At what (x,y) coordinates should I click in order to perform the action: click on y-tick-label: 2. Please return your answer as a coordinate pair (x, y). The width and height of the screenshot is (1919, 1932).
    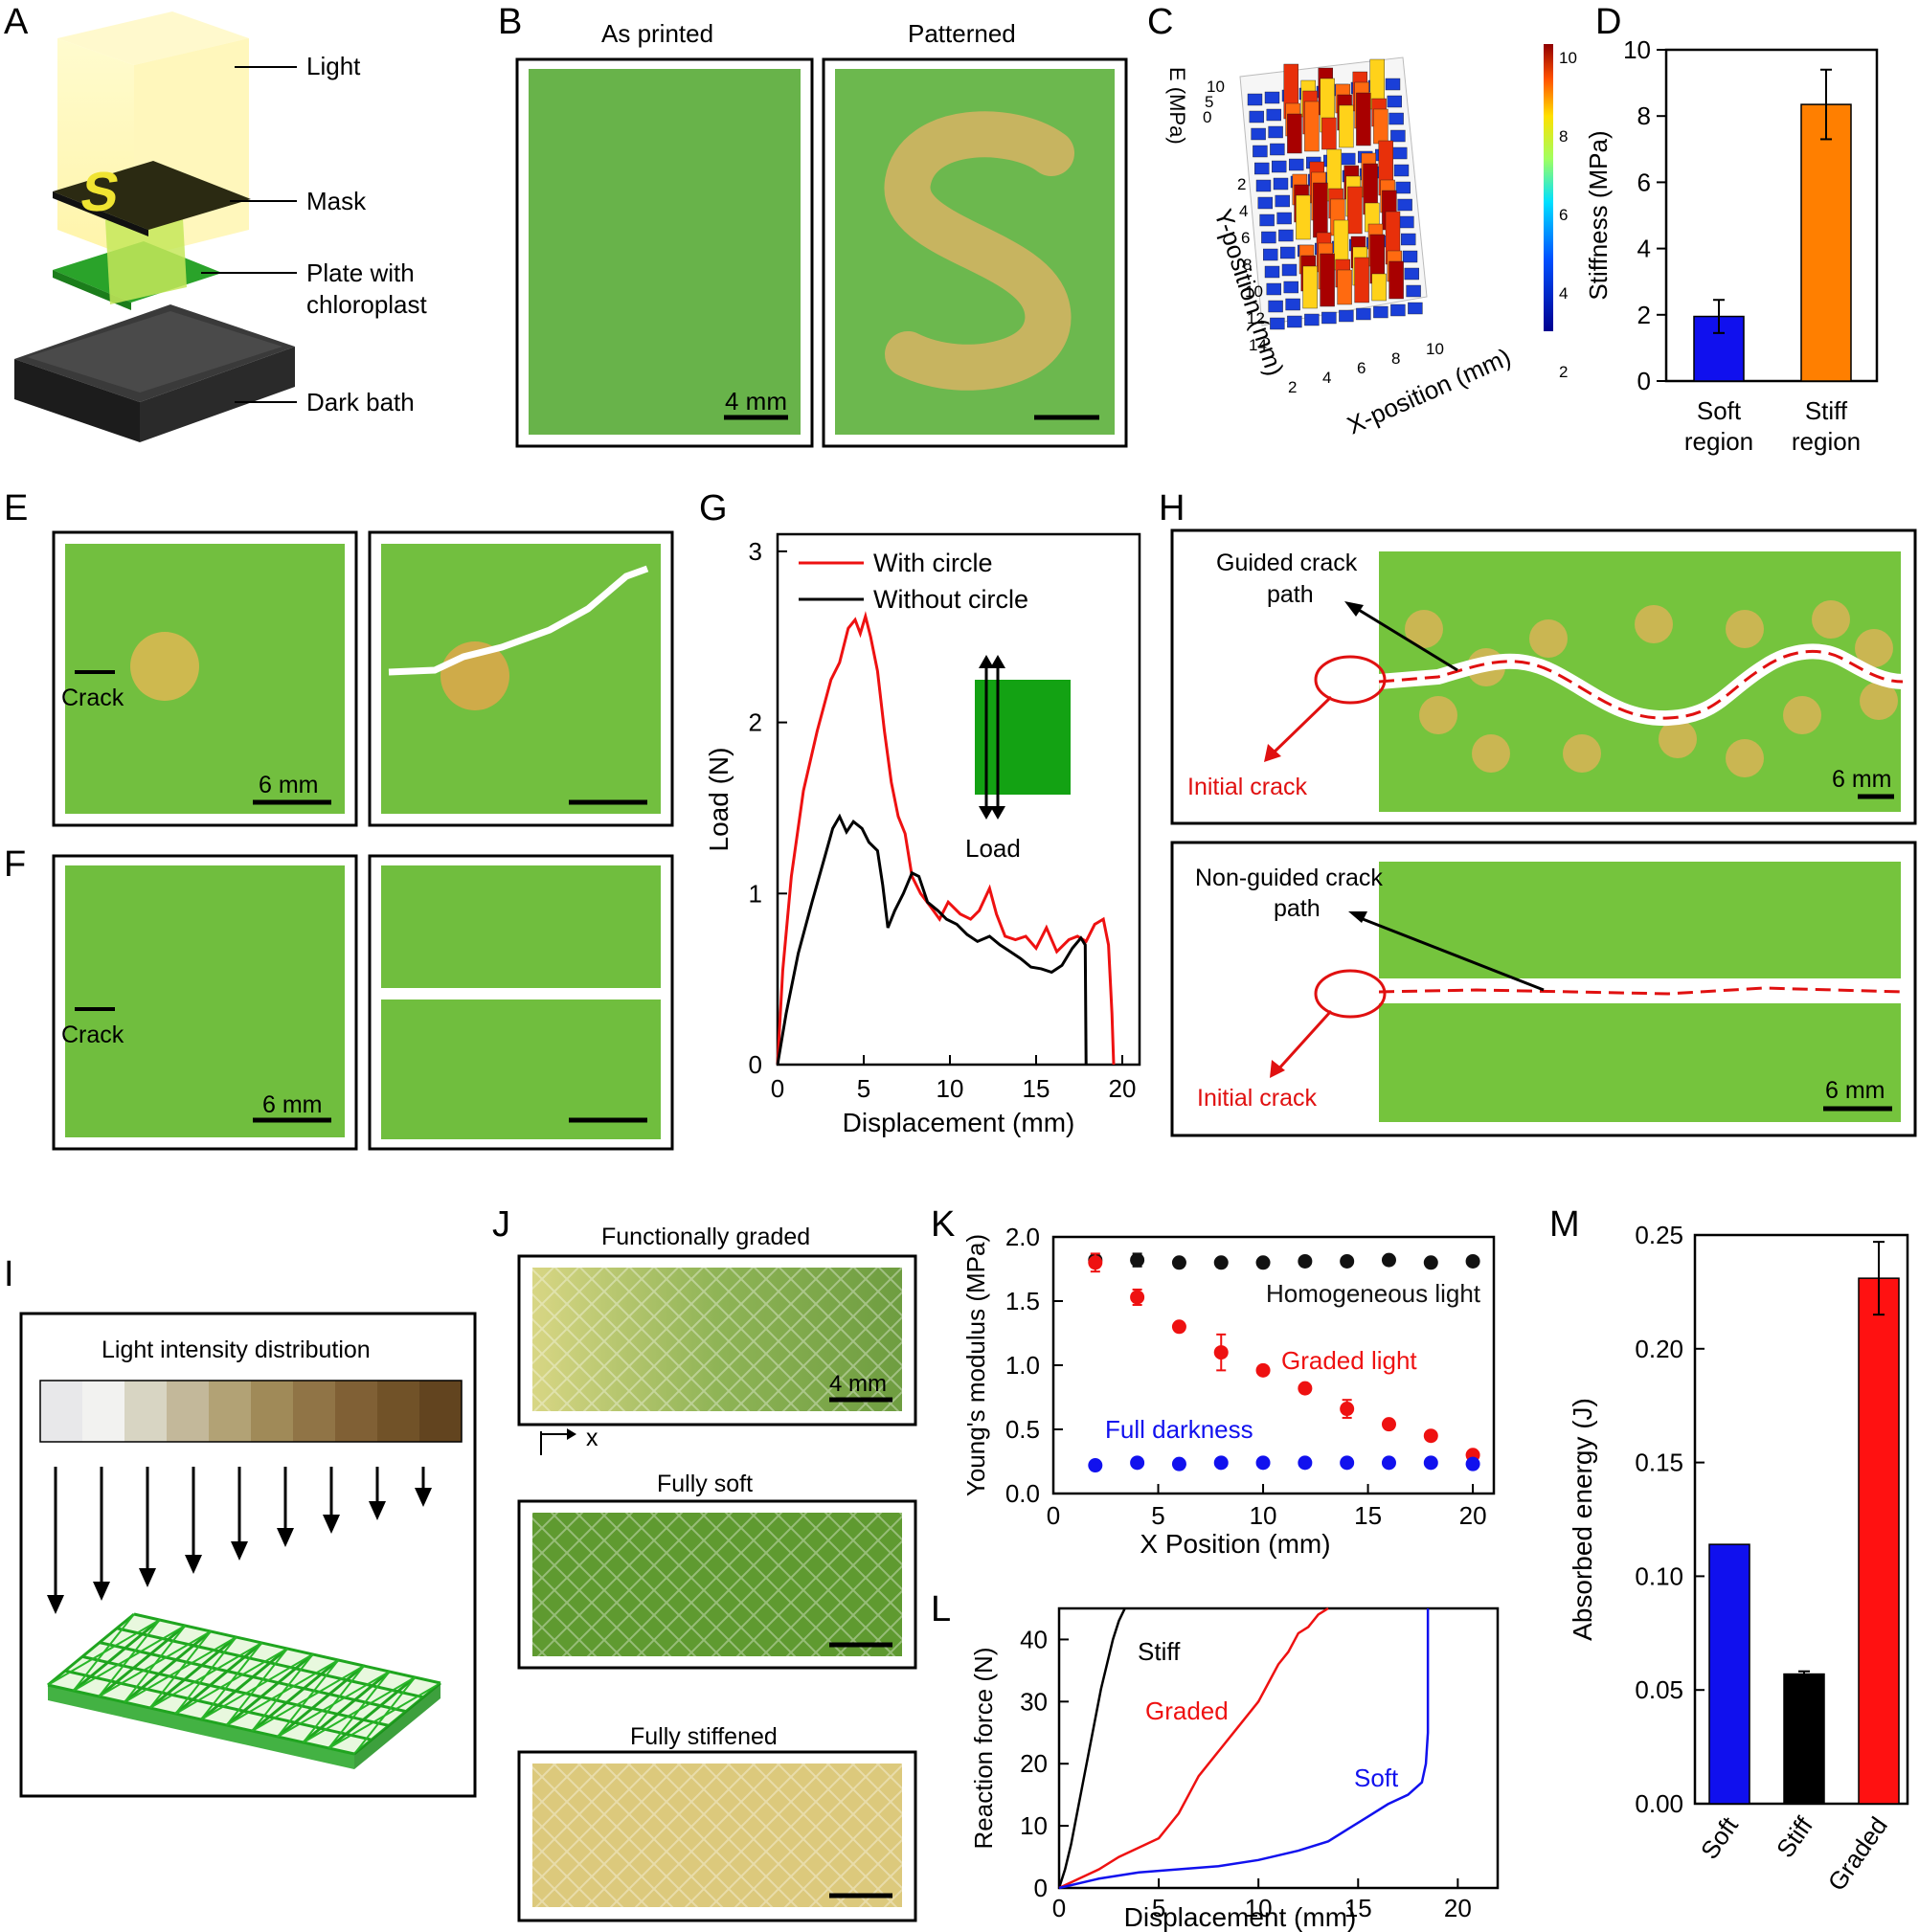
    Looking at the image, I should click on (755, 723).